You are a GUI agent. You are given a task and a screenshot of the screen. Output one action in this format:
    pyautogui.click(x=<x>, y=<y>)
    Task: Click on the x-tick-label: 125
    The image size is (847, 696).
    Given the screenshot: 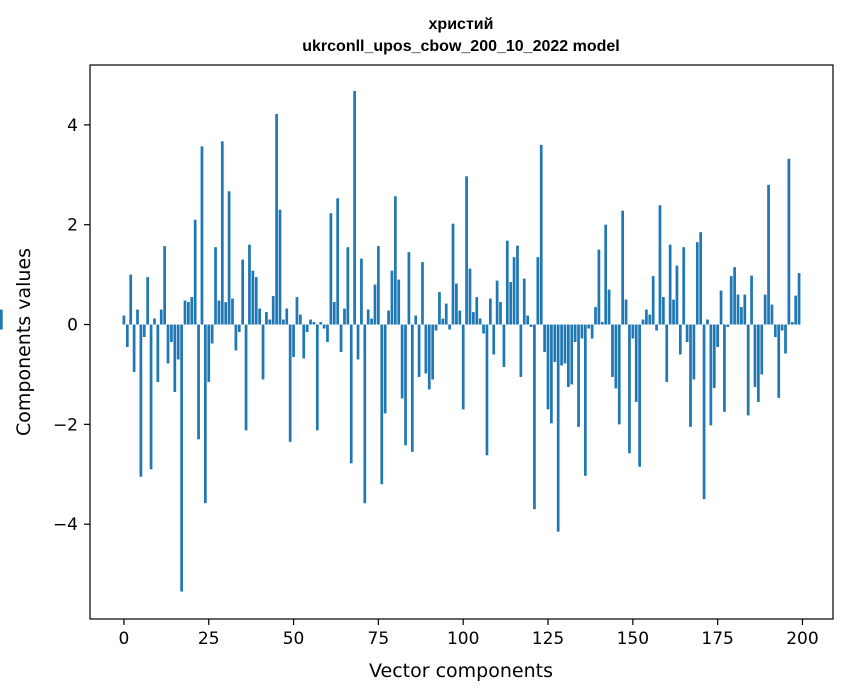 What is the action you would take?
    pyautogui.click(x=548, y=639)
    